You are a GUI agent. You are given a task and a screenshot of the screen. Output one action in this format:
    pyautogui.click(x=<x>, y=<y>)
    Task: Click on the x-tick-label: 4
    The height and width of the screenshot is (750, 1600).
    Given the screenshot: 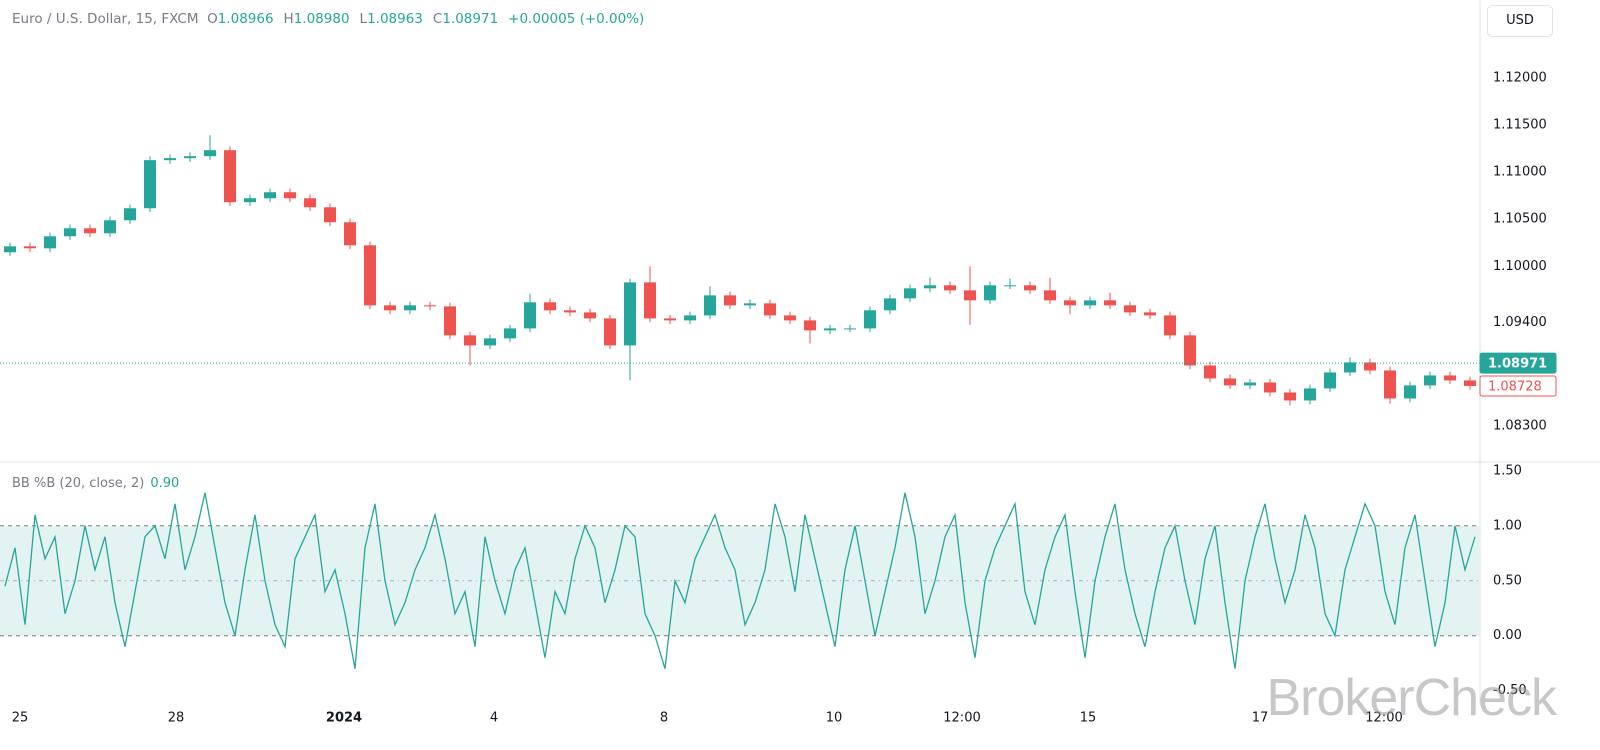 What is the action you would take?
    pyautogui.click(x=494, y=718)
    